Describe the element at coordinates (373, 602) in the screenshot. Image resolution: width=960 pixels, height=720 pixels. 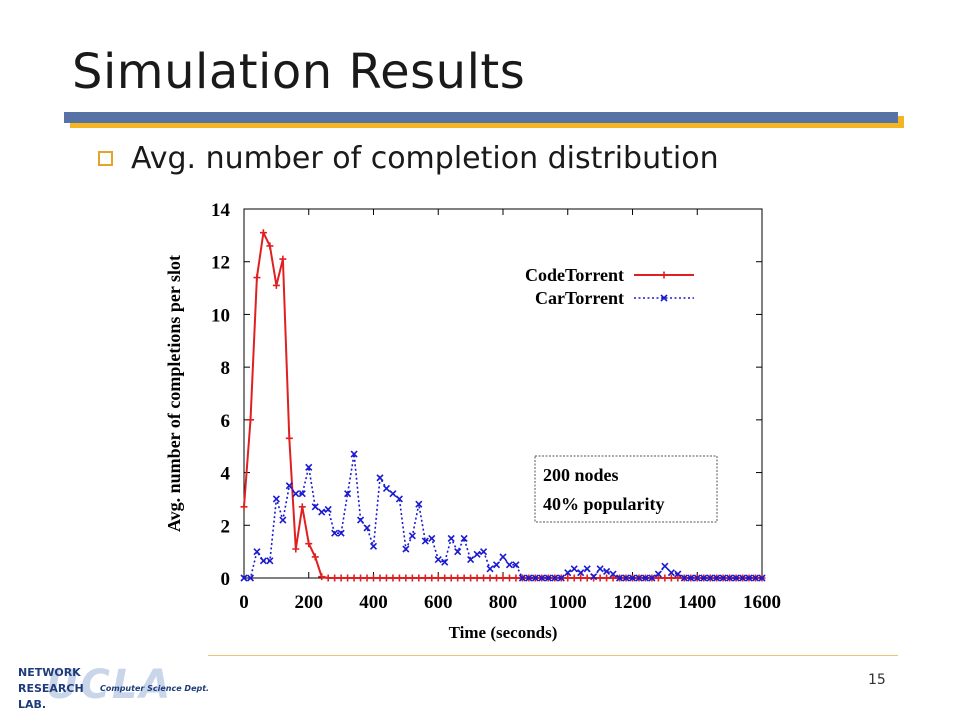
I see `x-tick-label: 400` at that location.